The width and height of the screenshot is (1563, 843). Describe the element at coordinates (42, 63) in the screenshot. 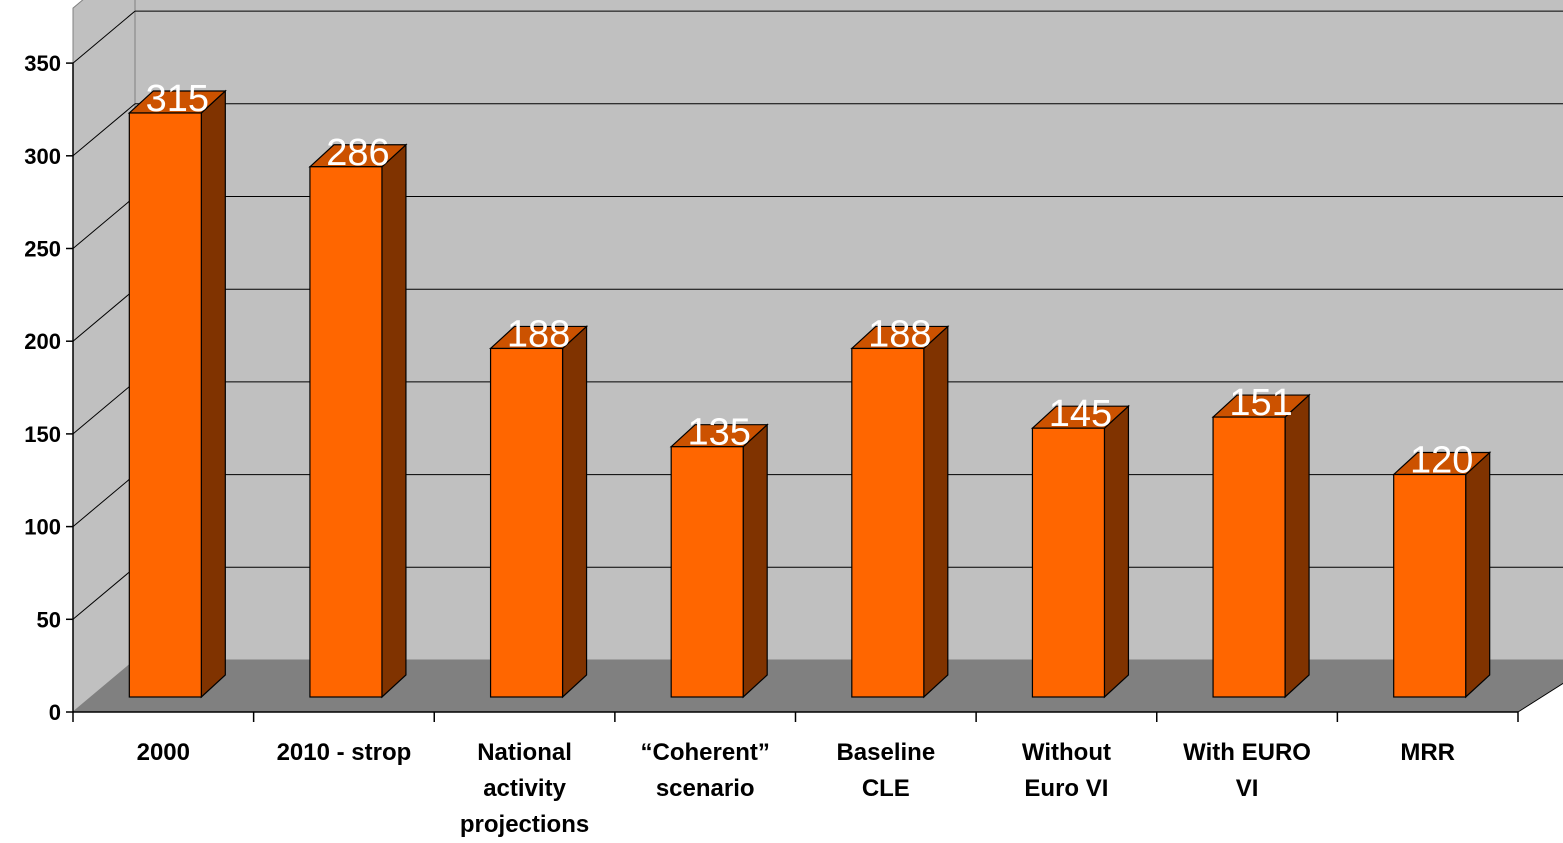

I see `y-tick-label: 350` at that location.